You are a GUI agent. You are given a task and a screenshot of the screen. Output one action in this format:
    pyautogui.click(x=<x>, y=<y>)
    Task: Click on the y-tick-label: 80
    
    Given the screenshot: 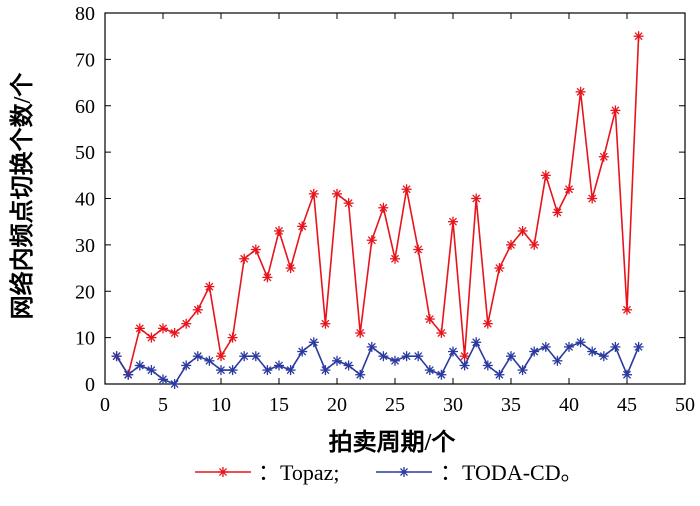 What is the action you would take?
    pyautogui.click(x=85, y=14)
    